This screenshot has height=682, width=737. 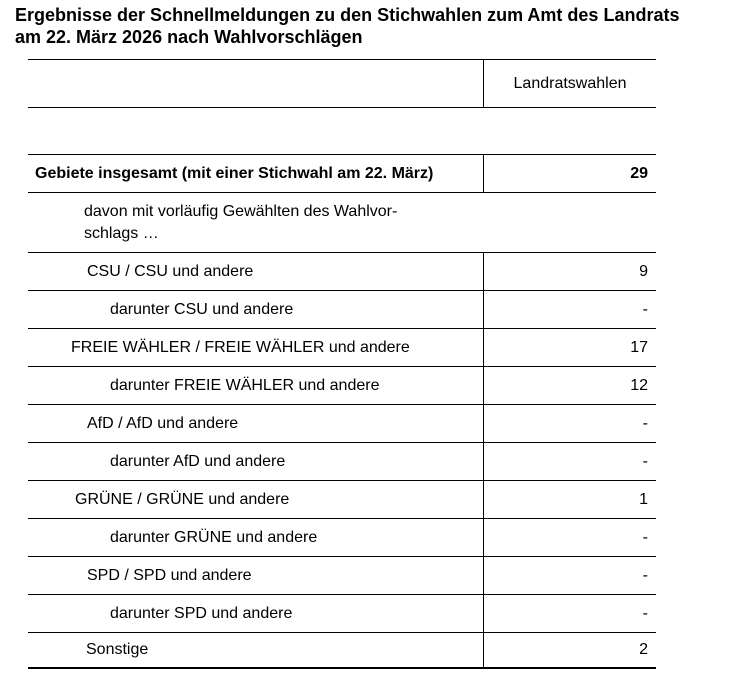 I want to click on row-label: darunter GRÜNE und andere, so click(x=255, y=537).